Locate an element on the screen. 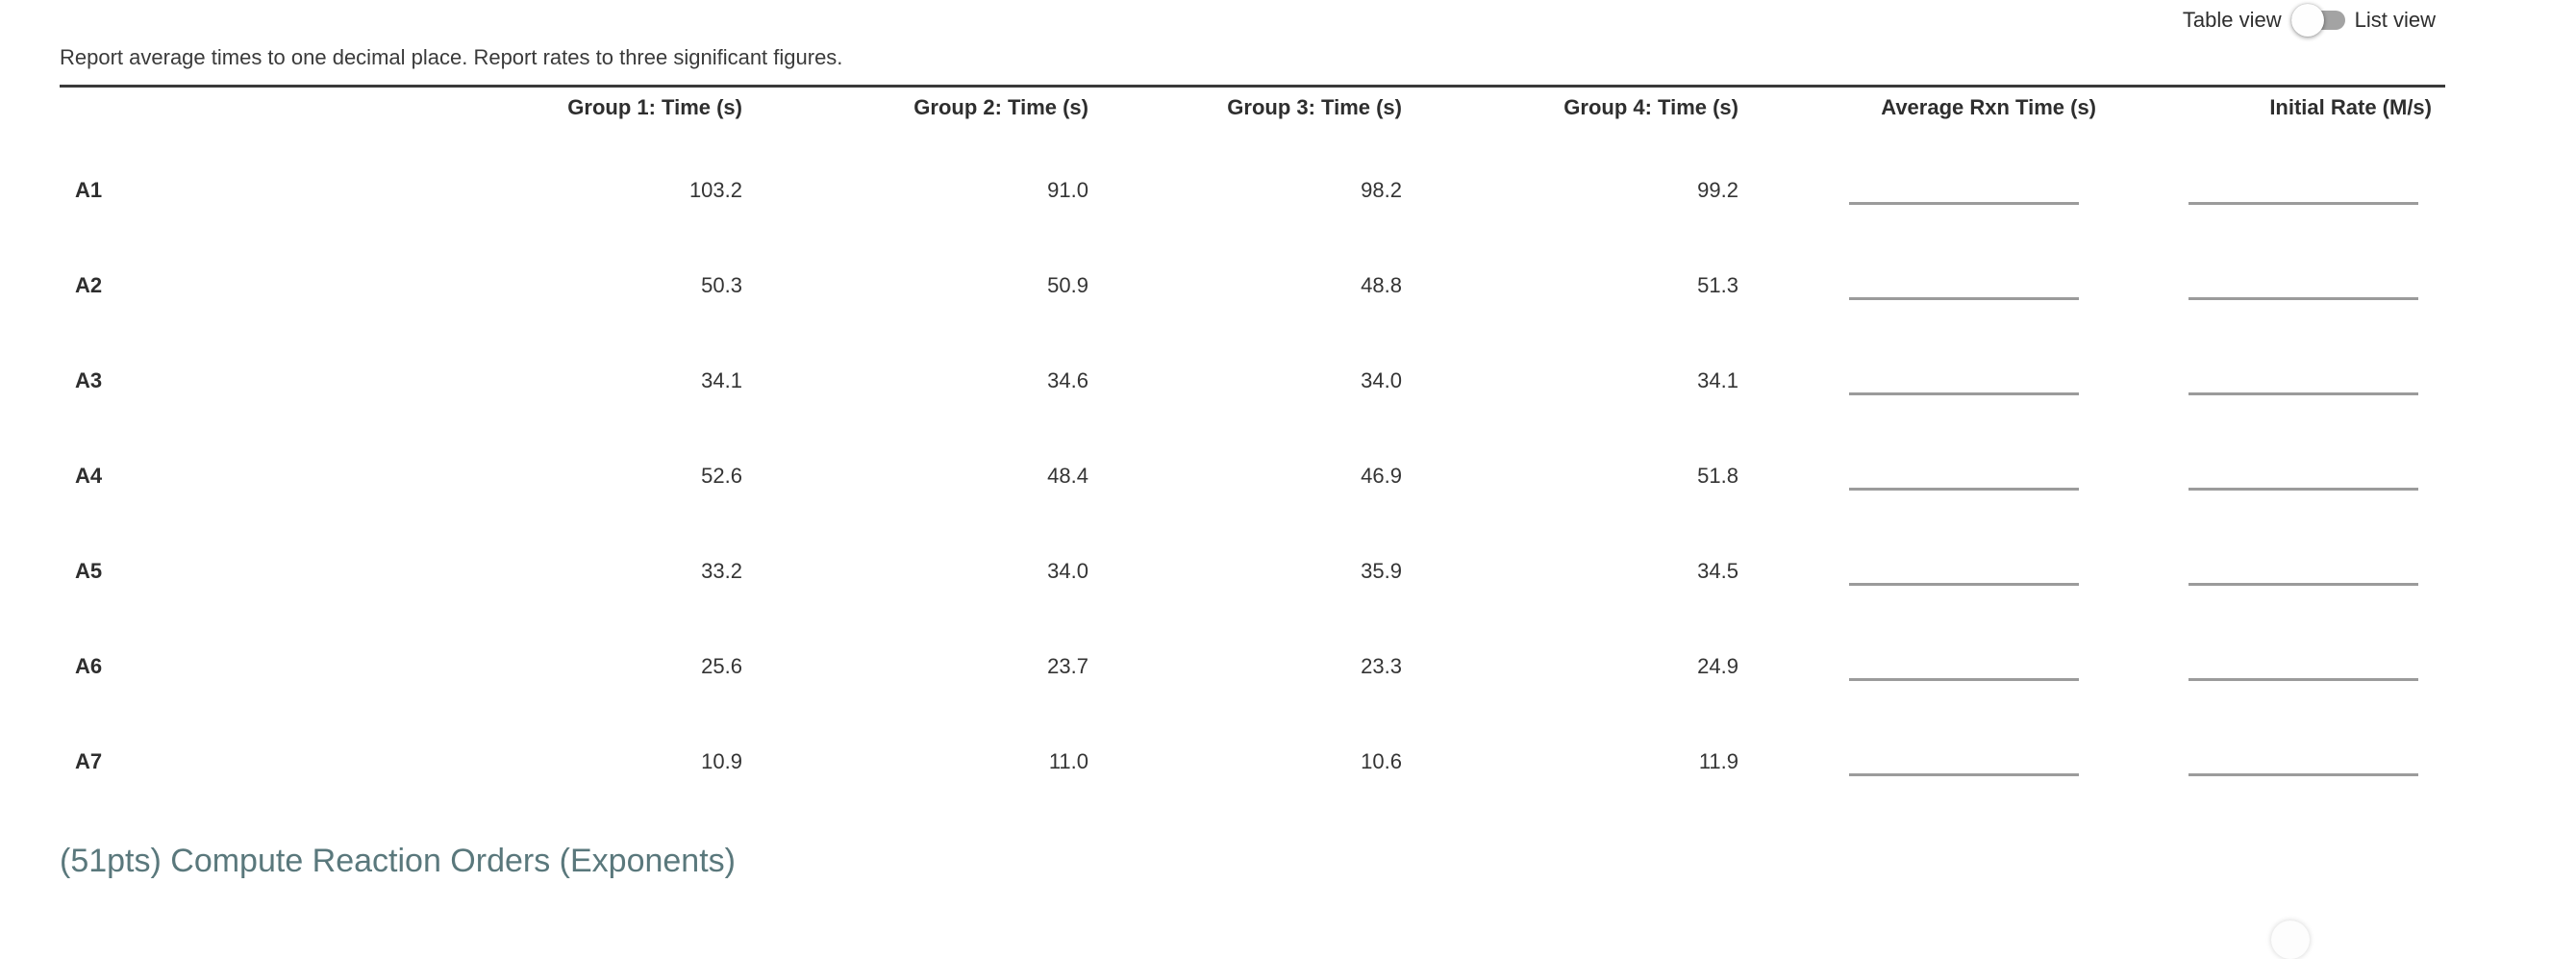 This screenshot has height=959, width=2576. avg-rxn-time-input-a2 is located at coordinates (1964, 285).